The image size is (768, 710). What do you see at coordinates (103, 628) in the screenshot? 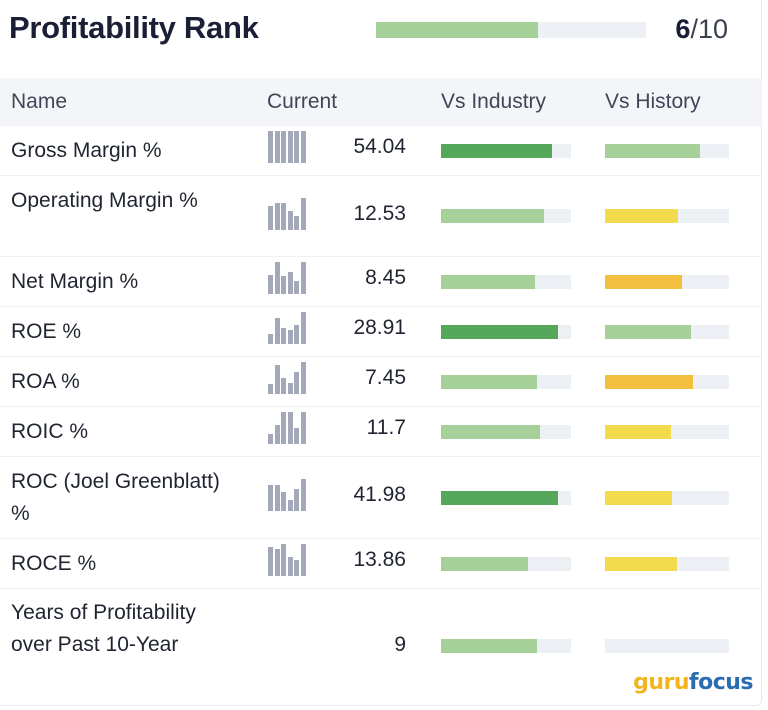
I see `metric-name: Years of Profitability over Past 10-Year` at bounding box center [103, 628].